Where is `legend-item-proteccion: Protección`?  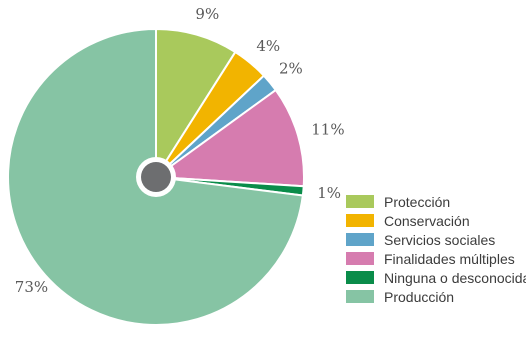
legend-item-proteccion: Protección is located at coordinates (398, 202).